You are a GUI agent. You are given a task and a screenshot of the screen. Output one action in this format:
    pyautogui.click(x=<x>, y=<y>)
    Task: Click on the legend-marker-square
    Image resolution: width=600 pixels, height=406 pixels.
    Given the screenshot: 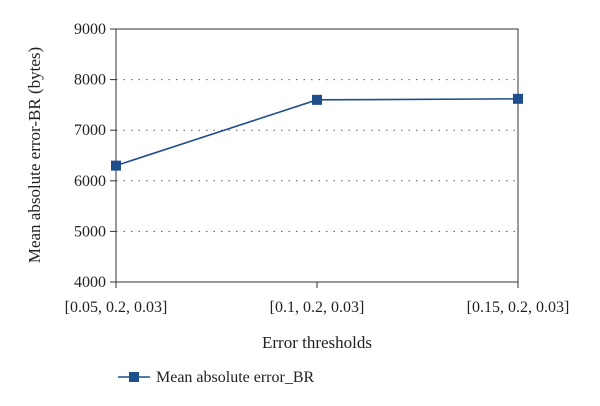 What is the action you would take?
    pyautogui.click(x=134, y=377)
    